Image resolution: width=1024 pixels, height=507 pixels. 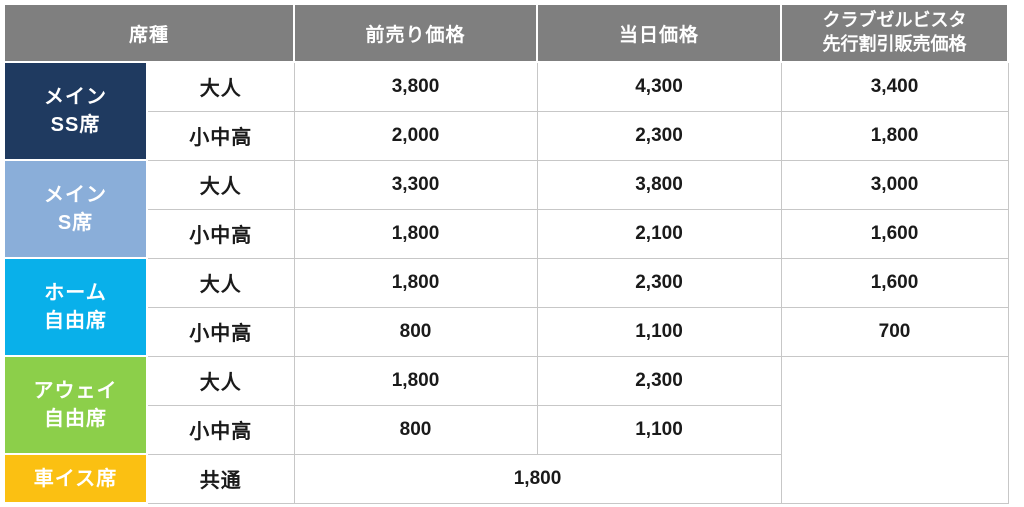 What do you see at coordinates (75, 405) in the screenshot?
I see `seat-group-away: アウェイ 自由席` at bounding box center [75, 405].